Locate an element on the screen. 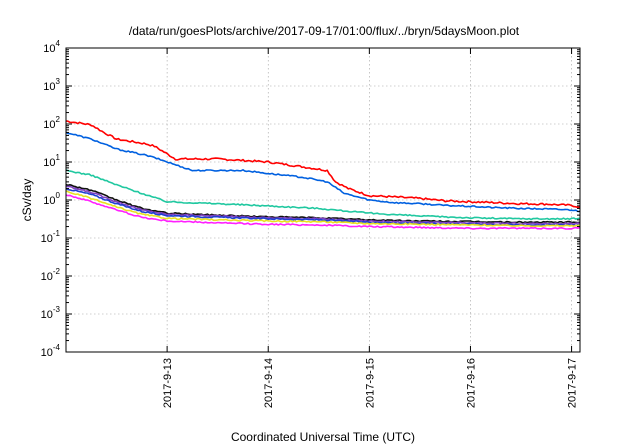 Image resolution: width=640 pixels, height=448 pixels. y-tick-labels: 10⁻⁴ 10⁻³ 10⁻² 10⁻¹ 10⁰ 10¹ 10² 10³ 10⁴ is located at coordinates (51, 199).